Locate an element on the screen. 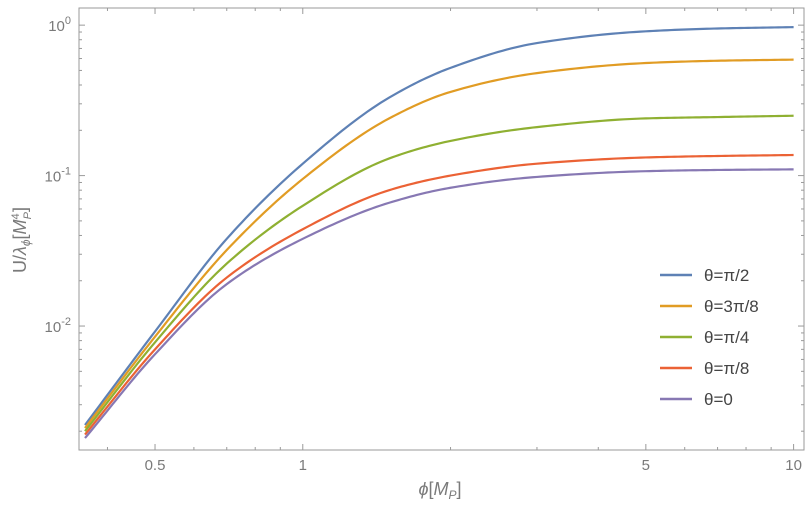 The image size is (809, 511). y-axis-title: U/λϕ[M4P] is located at coordinates (22, 240).